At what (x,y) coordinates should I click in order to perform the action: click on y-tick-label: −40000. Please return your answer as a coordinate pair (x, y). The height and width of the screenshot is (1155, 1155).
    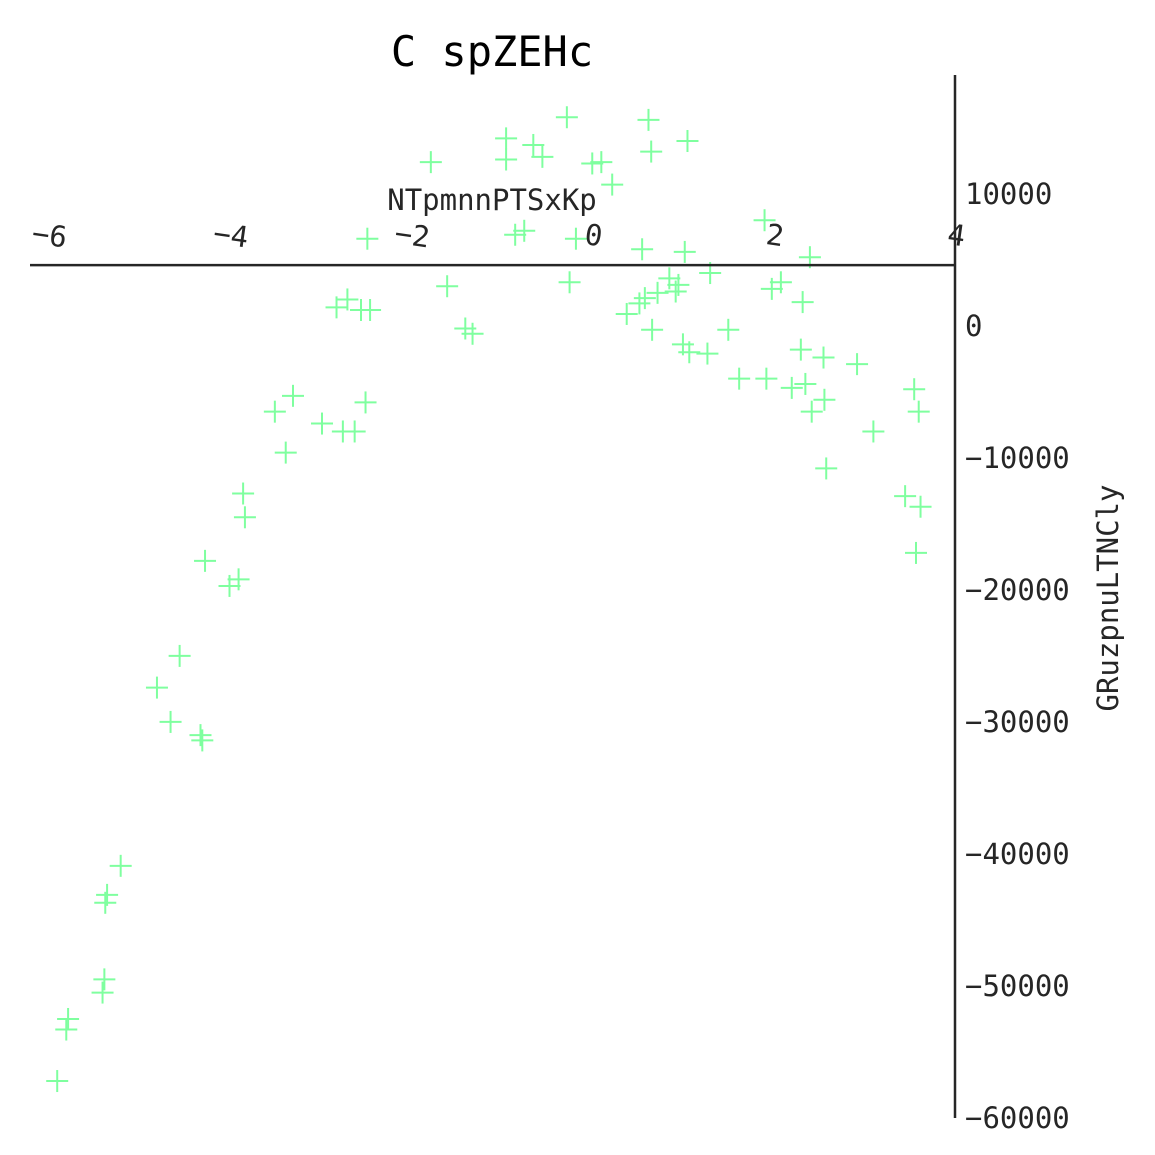
    Looking at the image, I should click on (1017, 854).